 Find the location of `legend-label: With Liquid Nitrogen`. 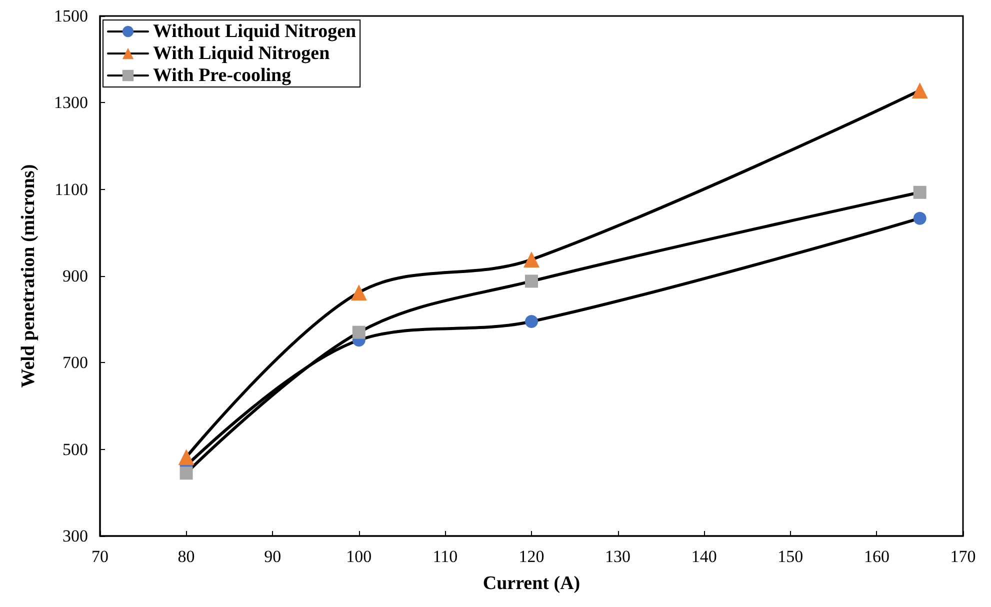

legend-label: With Liquid Nitrogen is located at coordinates (241, 53).